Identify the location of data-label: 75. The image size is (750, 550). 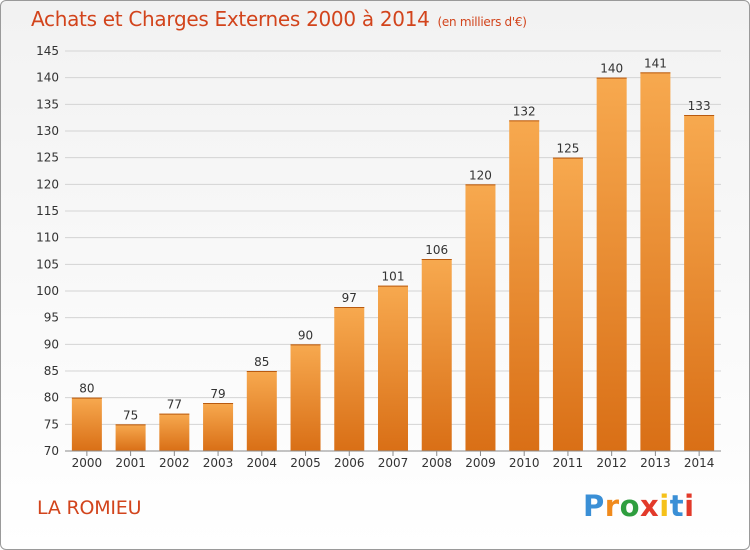
(130, 415).